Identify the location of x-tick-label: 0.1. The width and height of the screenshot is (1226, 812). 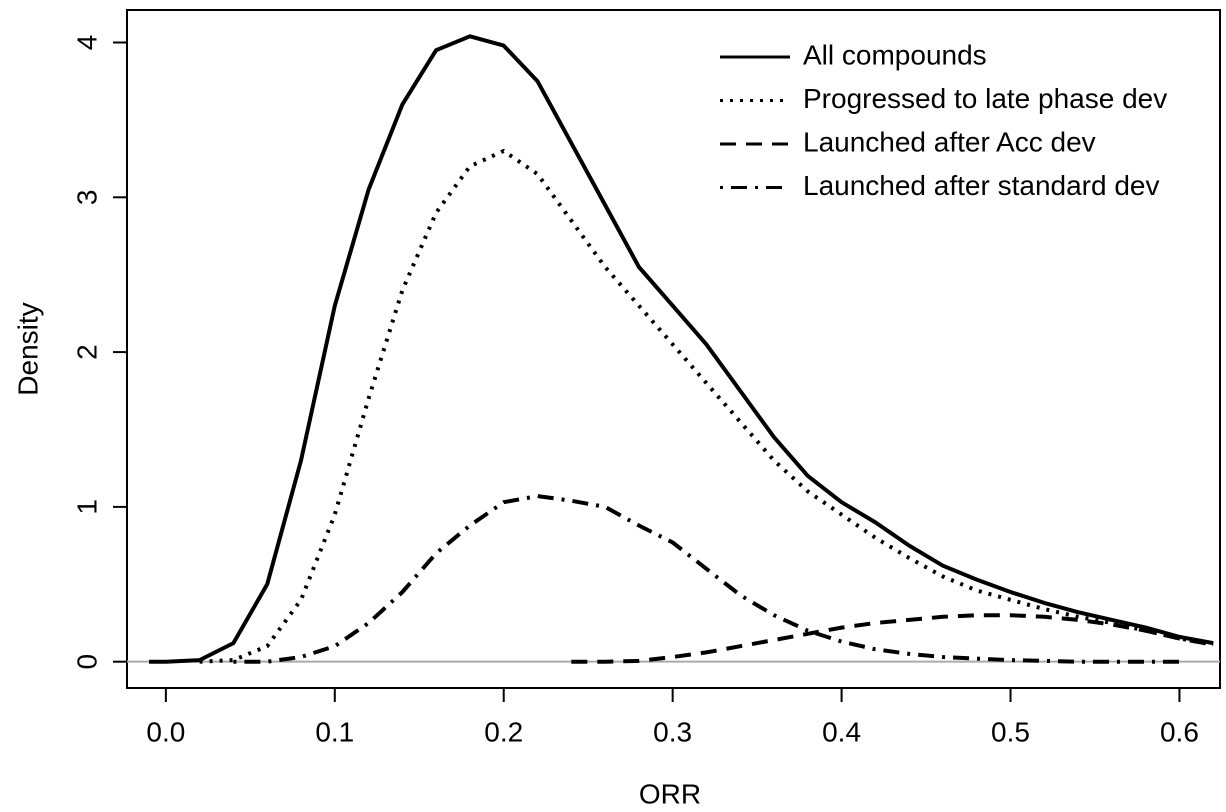
(334, 731).